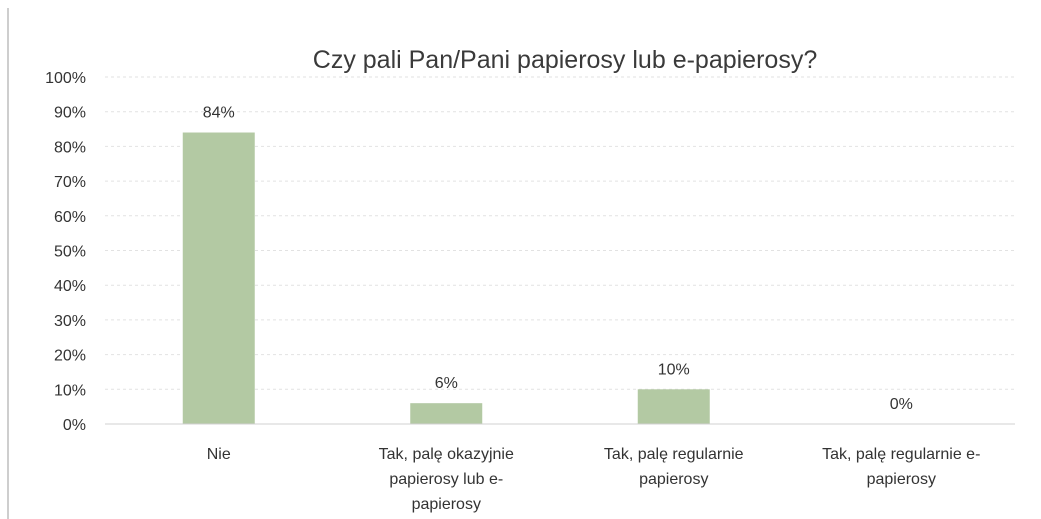 The image size is (1041, 519). I want to click on y-tick-label: 70%, so click(70, 182).